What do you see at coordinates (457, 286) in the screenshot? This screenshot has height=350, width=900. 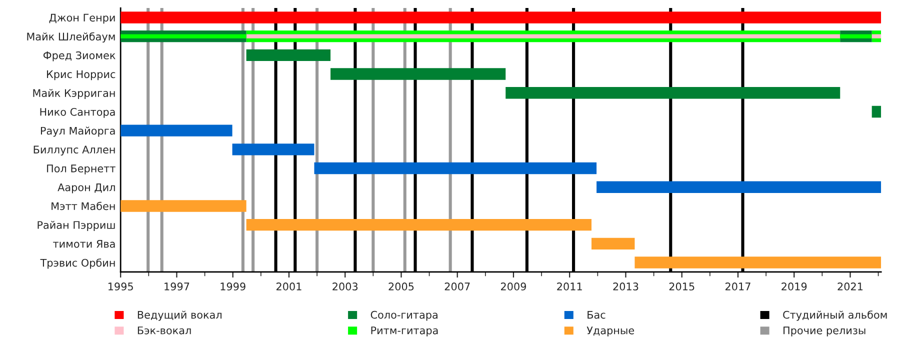 I see `x-tick-label: 2007` at bounding box center [457, 286].